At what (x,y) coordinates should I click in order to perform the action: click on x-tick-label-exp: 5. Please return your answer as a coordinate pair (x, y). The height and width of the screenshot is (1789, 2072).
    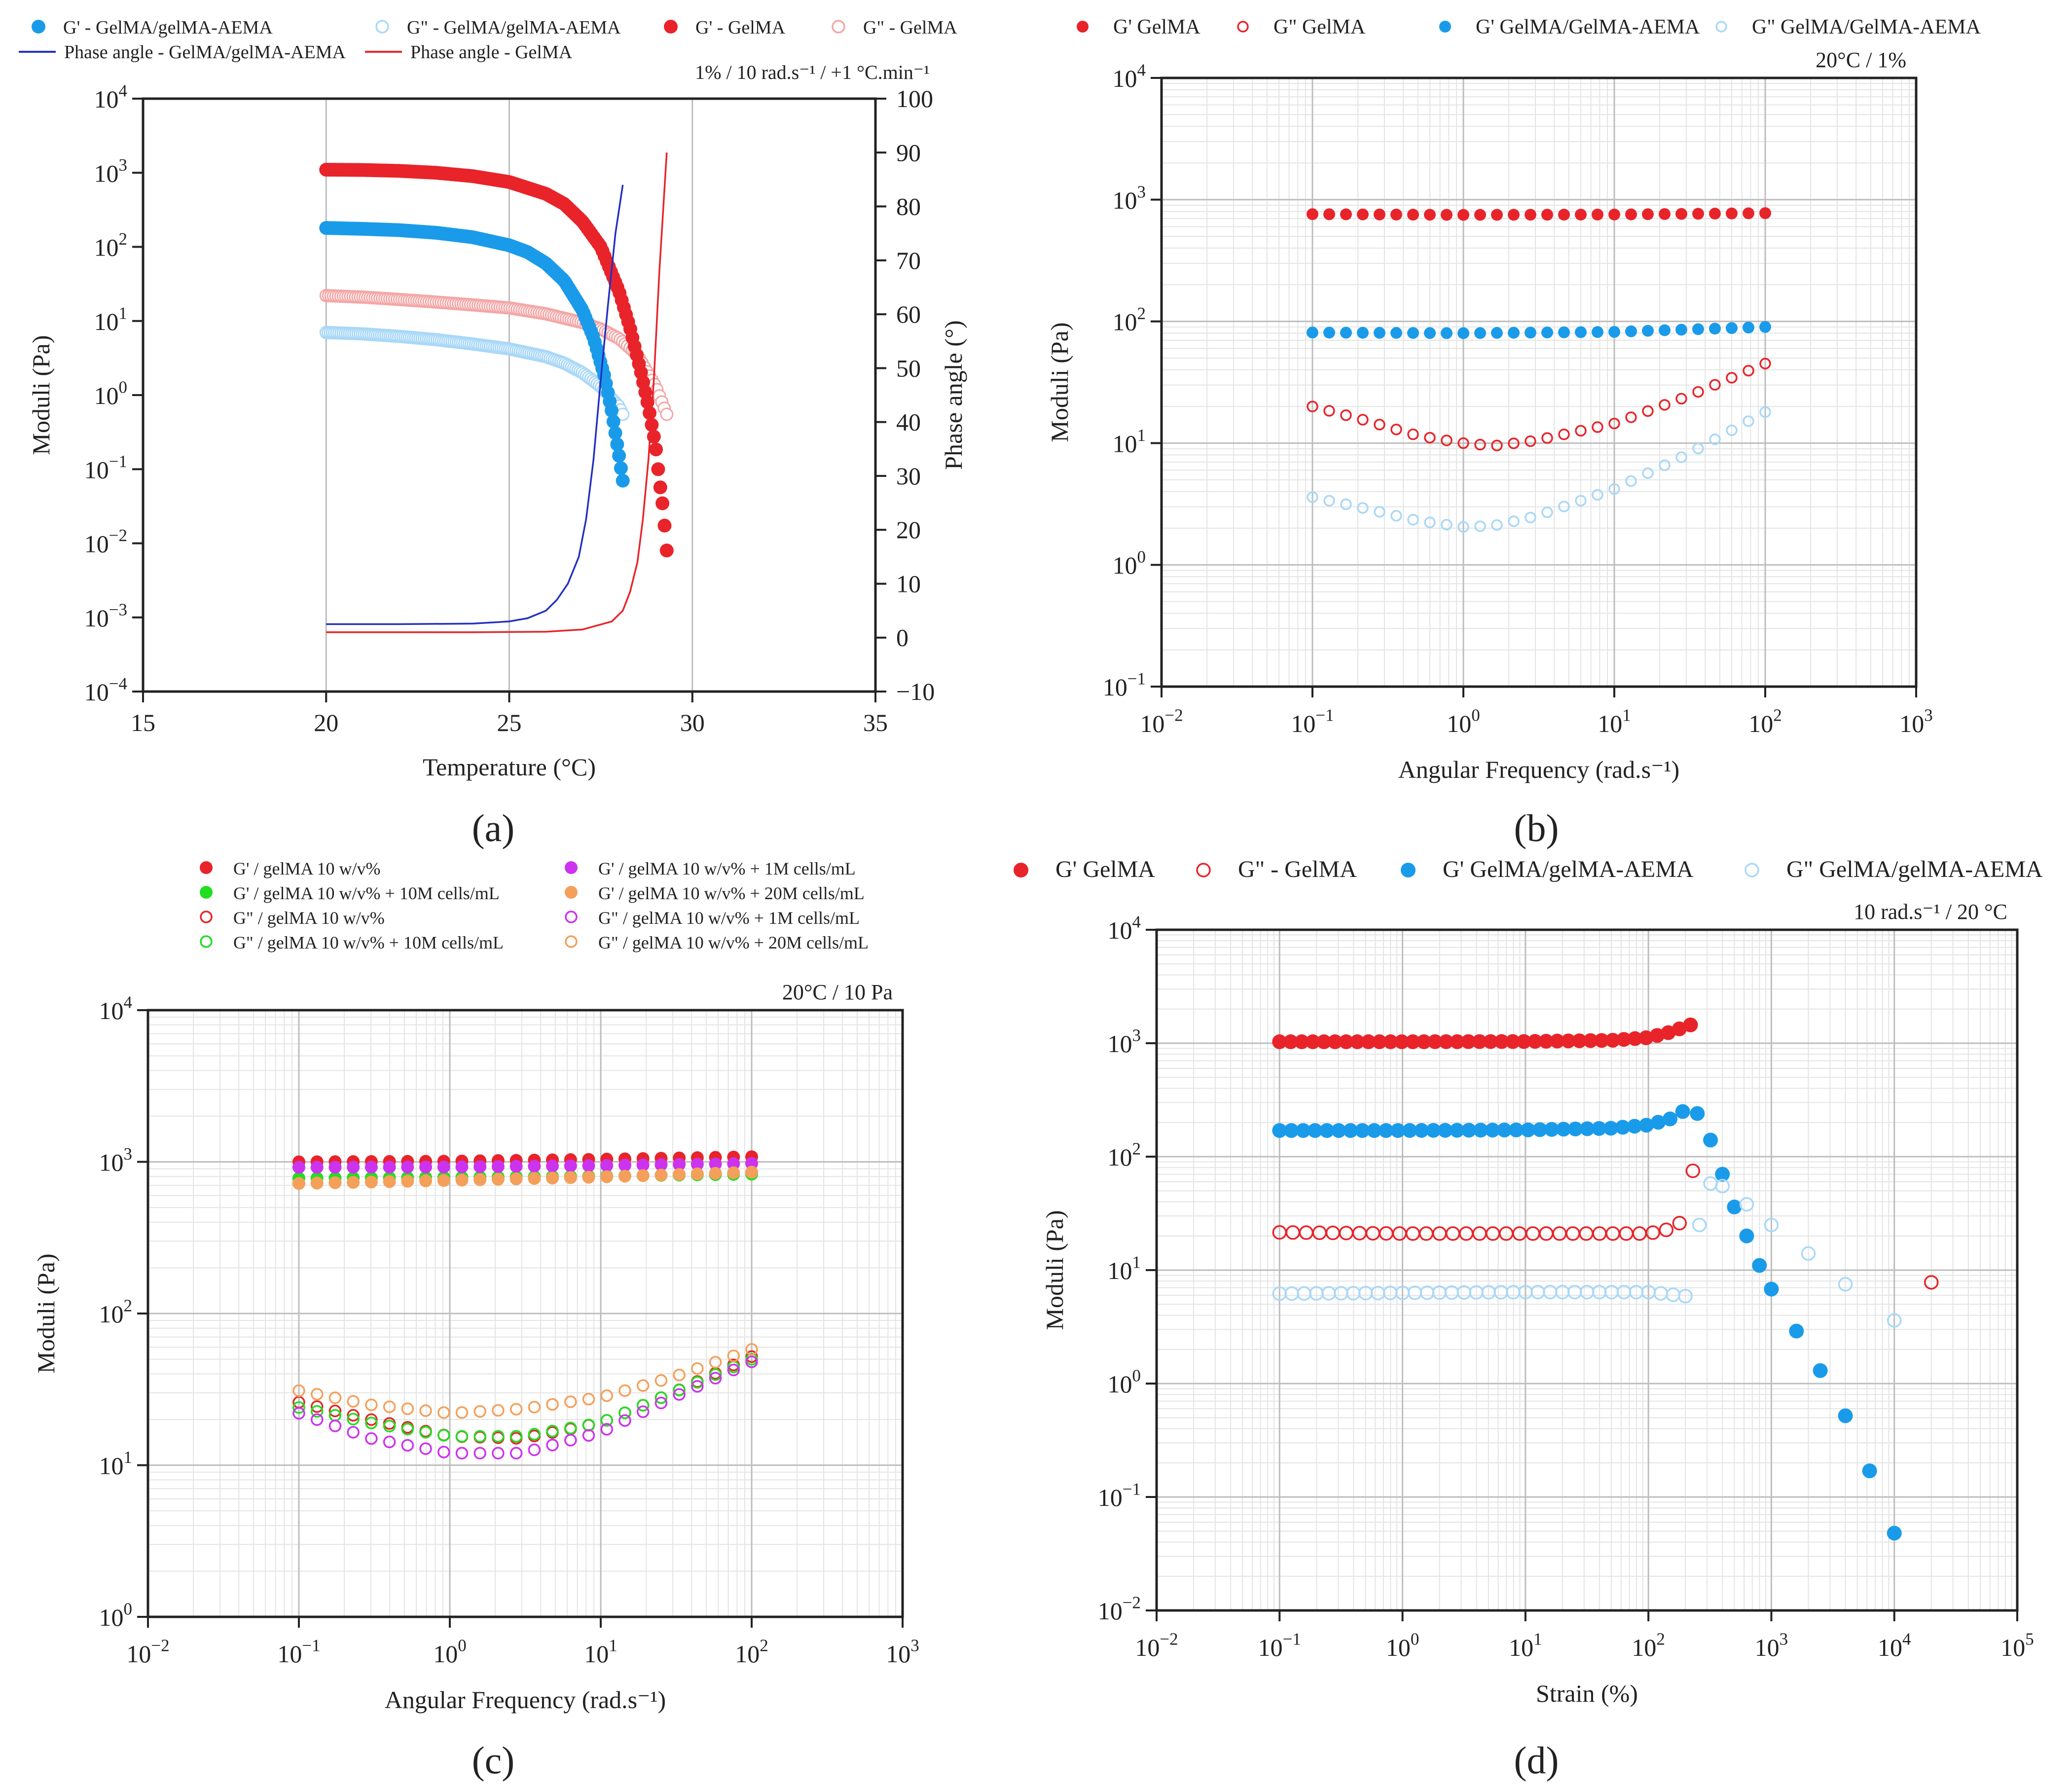
    Looking at the image, I should click on (2029, 1639).